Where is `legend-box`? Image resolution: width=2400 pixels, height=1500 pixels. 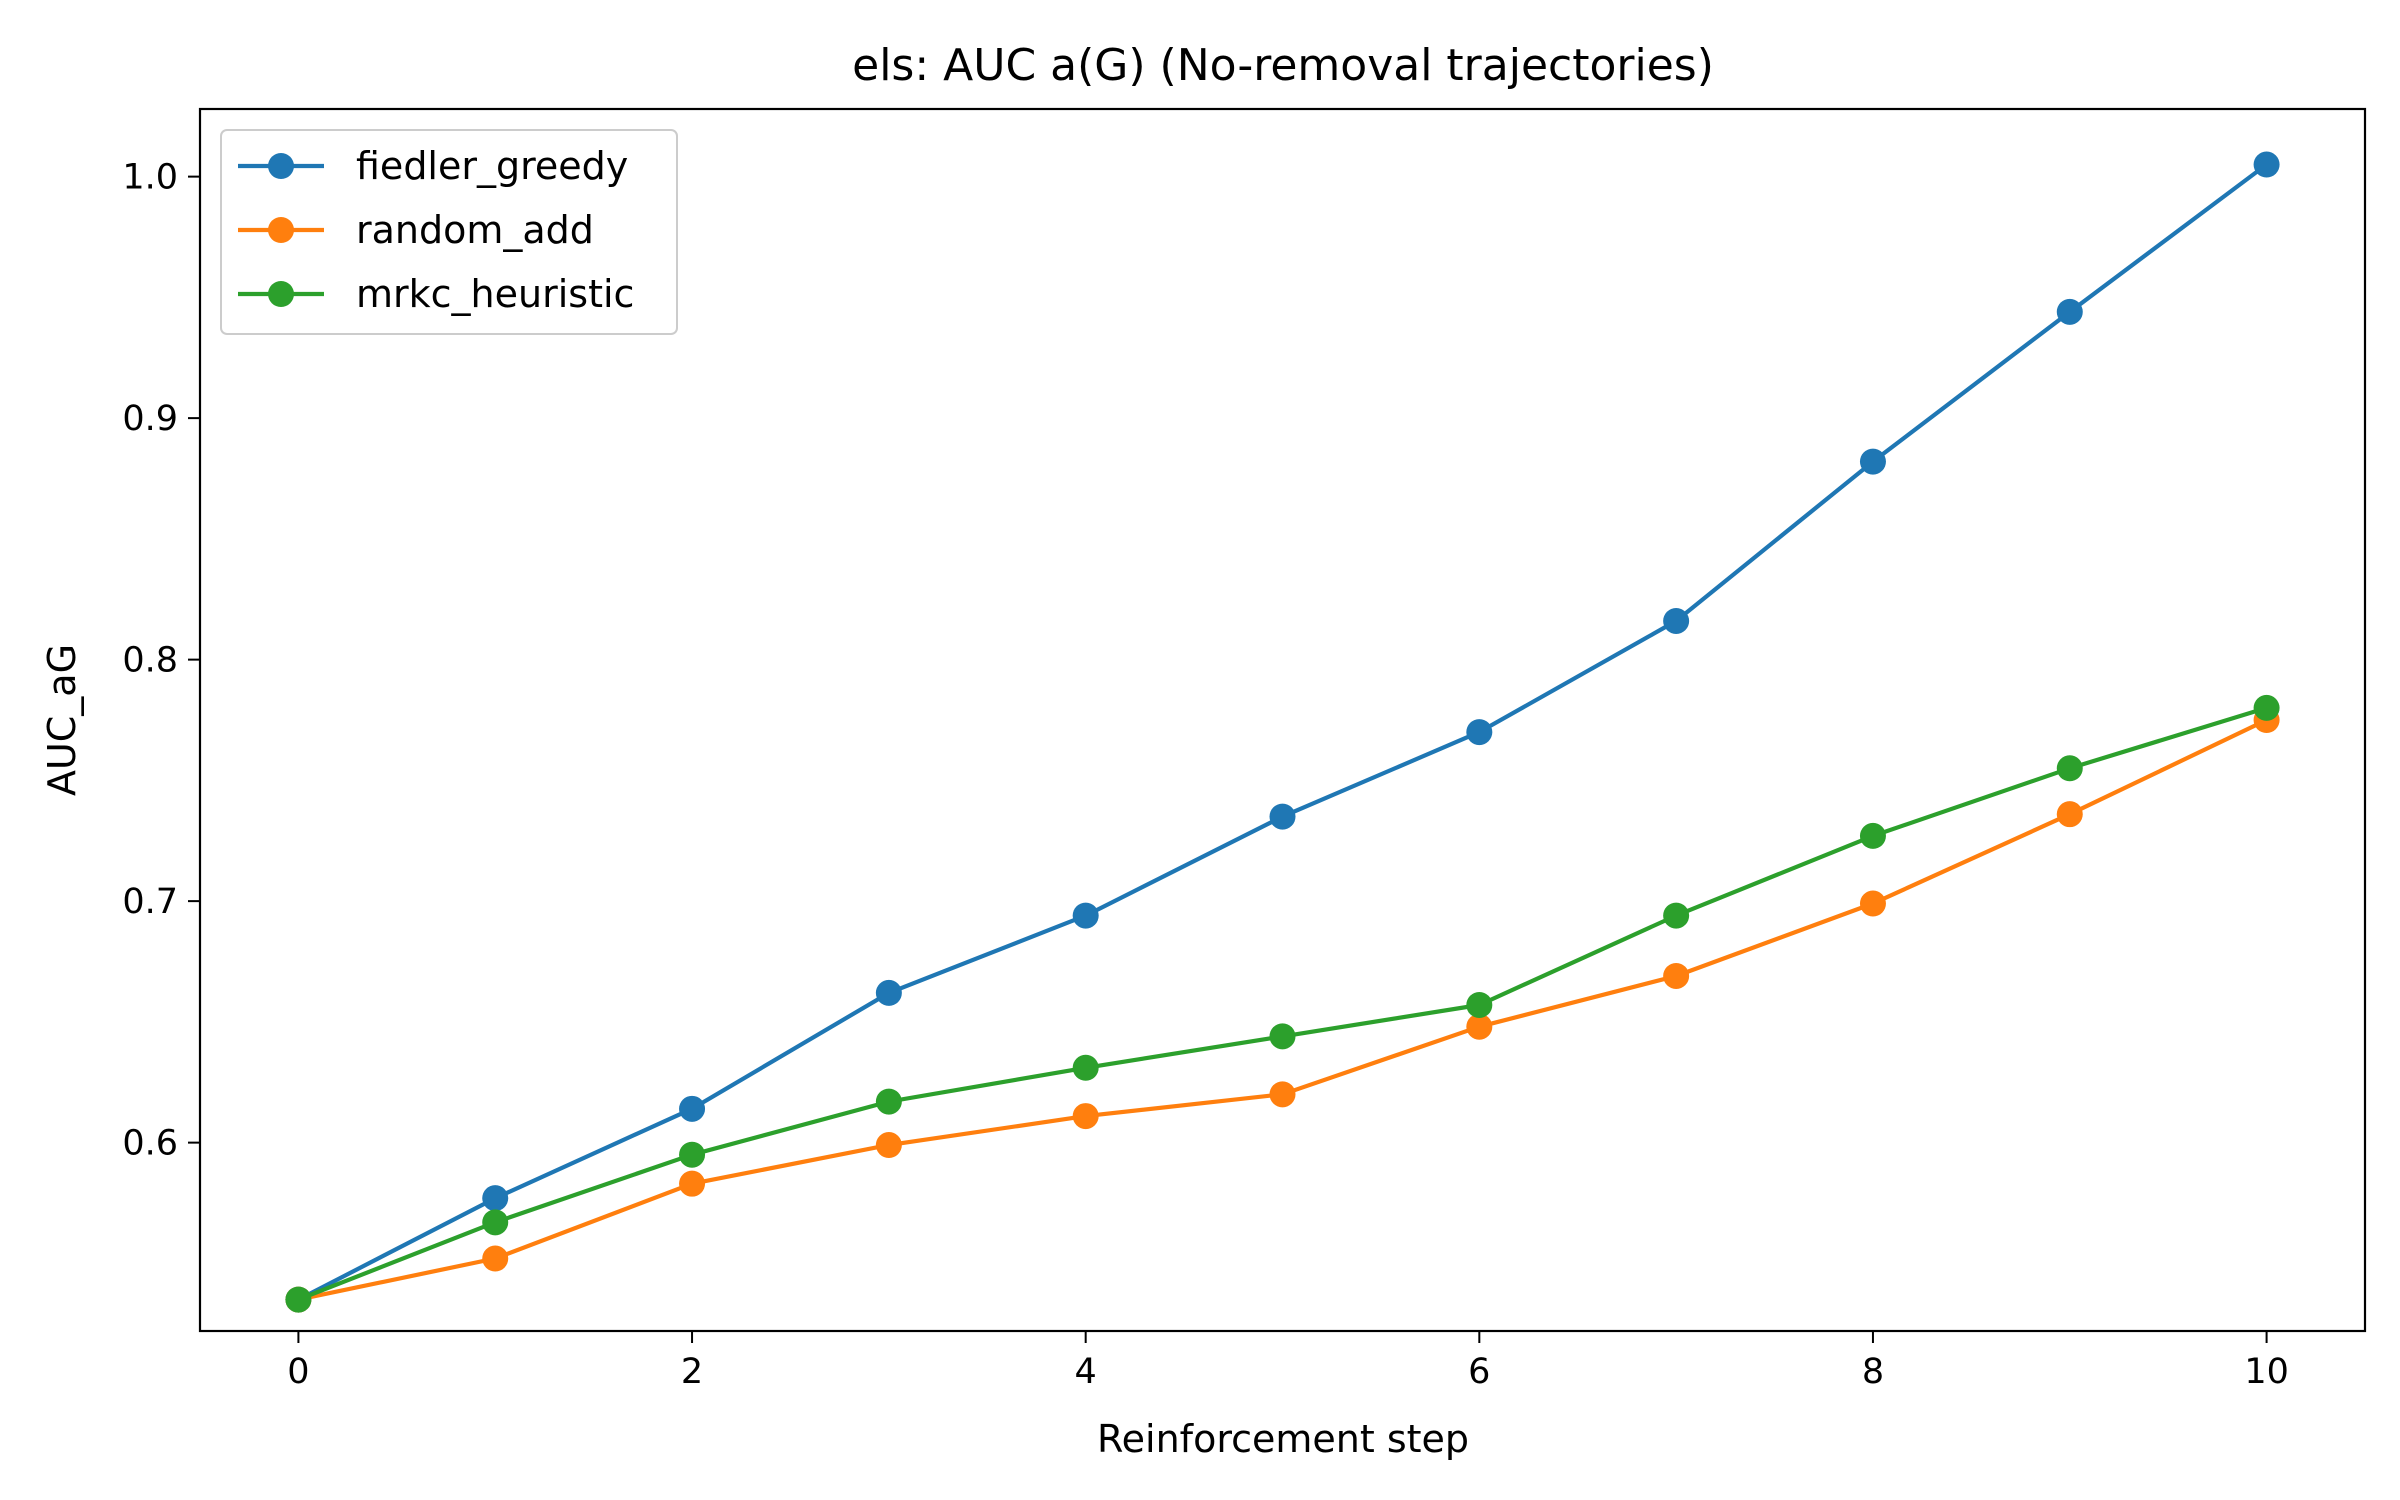
legend-box is located at coordinates (449, 232).